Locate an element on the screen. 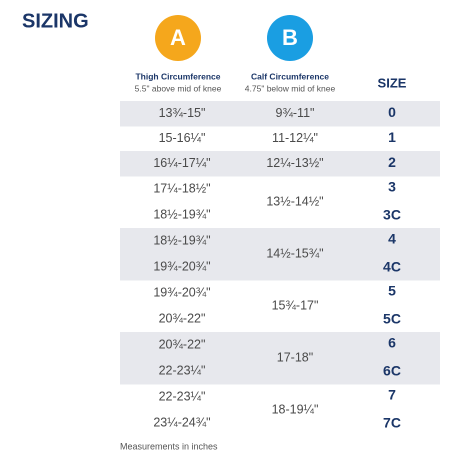 The width and height of the screenshot is (458, 458). size-label: 2 is located at coordinates (392, 162).